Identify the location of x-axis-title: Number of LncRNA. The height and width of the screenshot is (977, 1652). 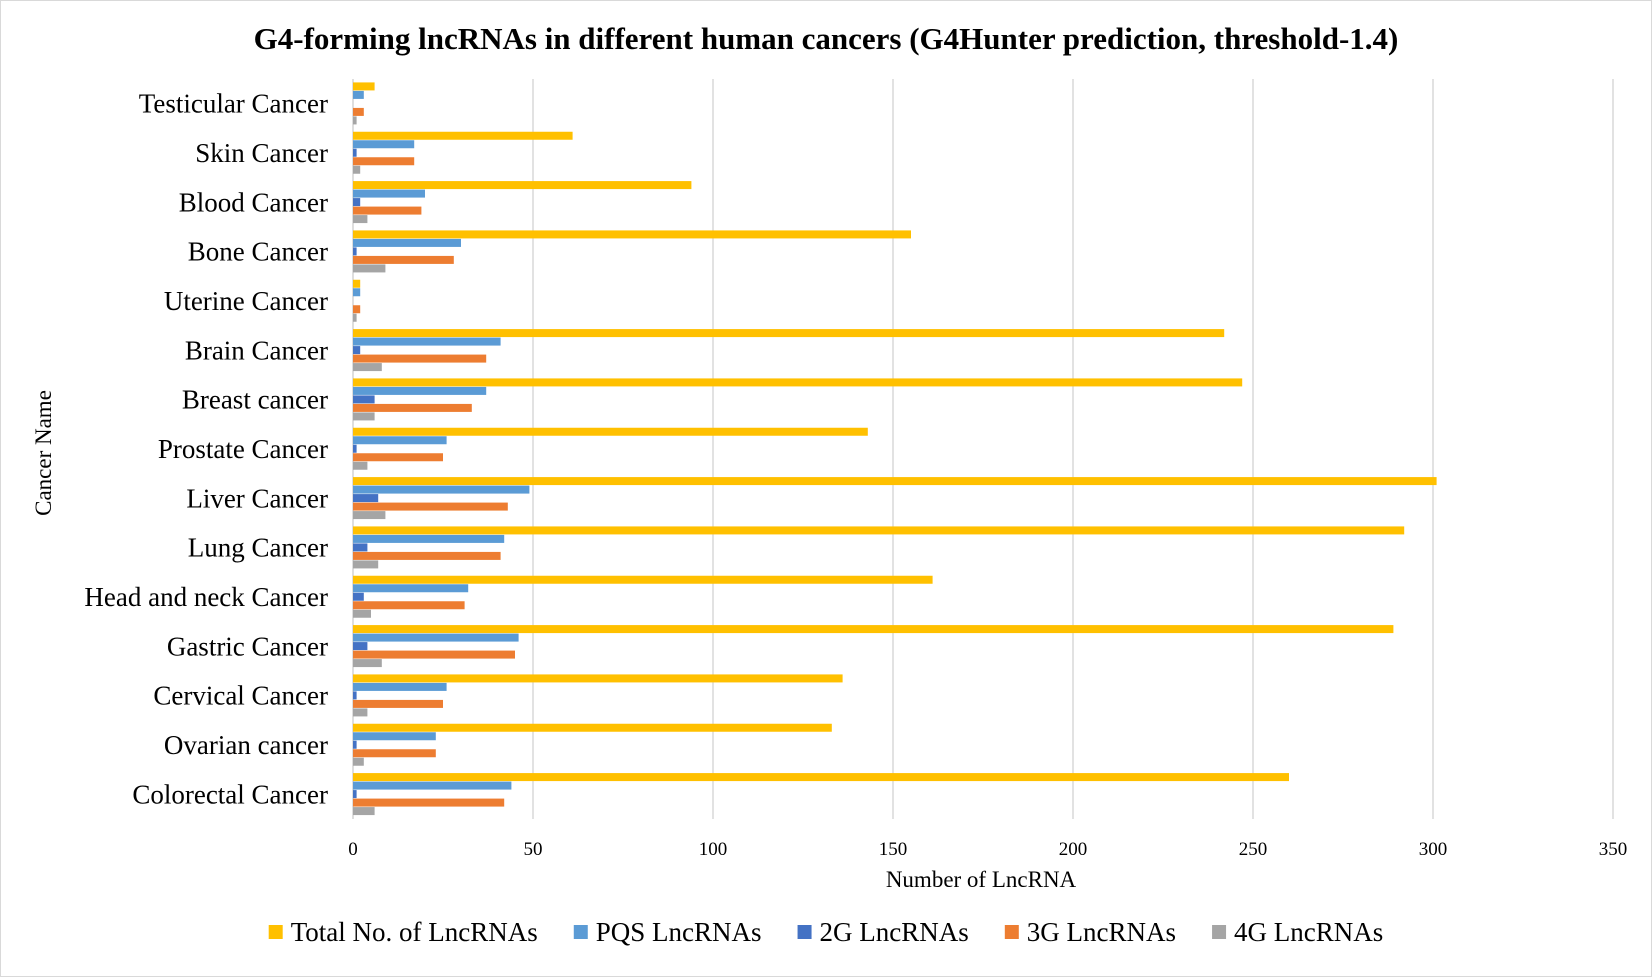
(981, 879).